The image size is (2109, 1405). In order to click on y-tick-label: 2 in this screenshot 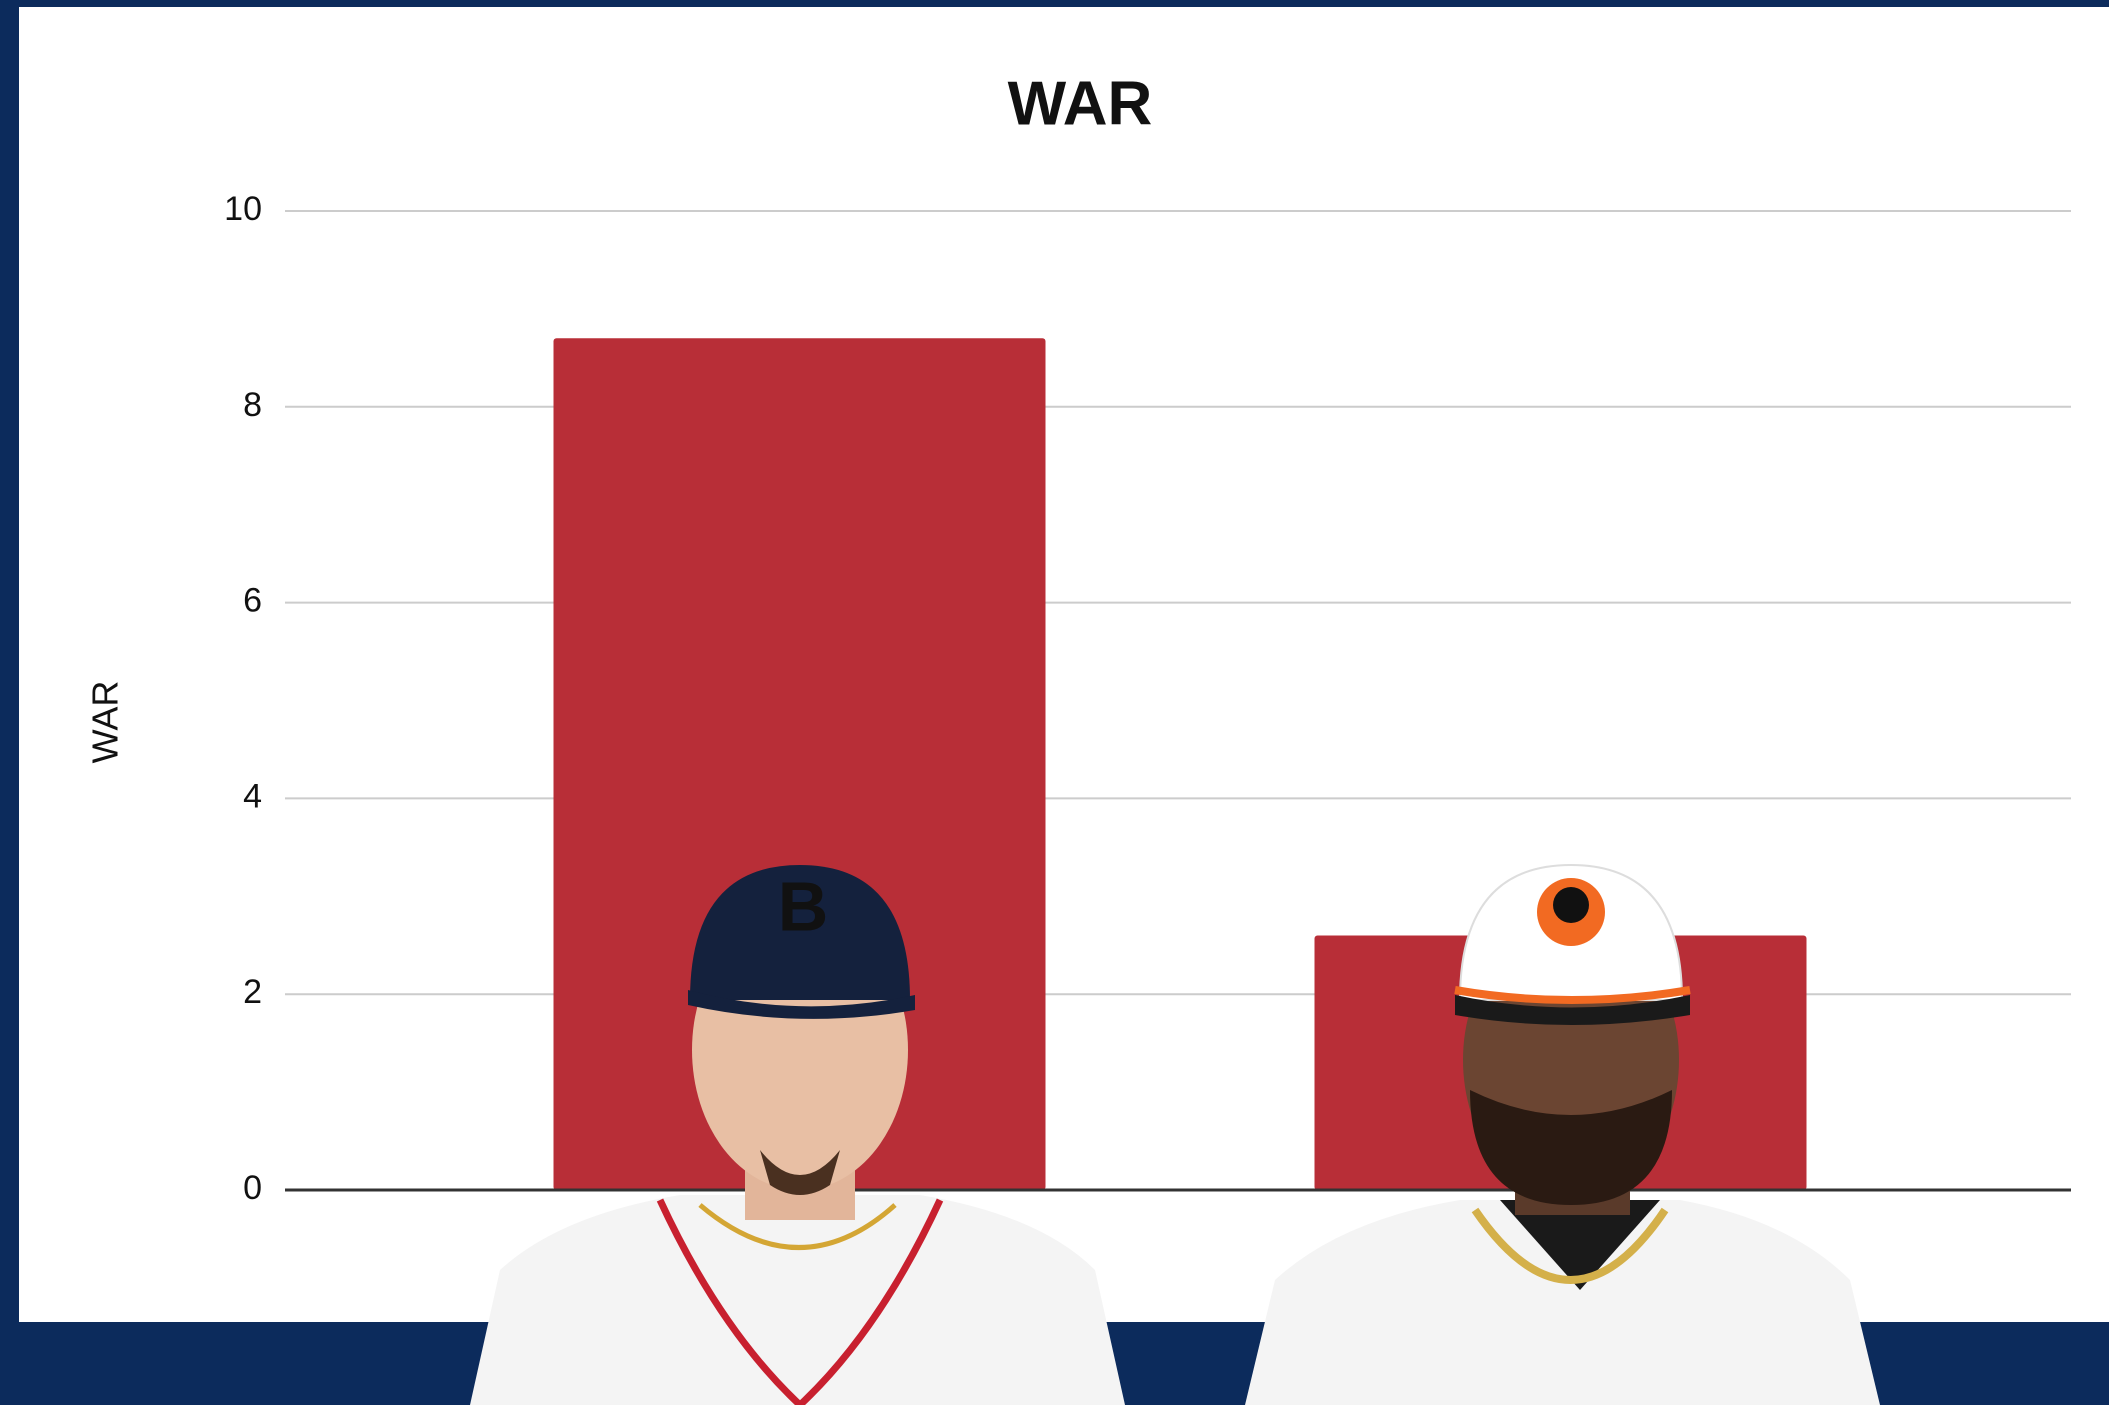, I will do `click(252, 992)`.